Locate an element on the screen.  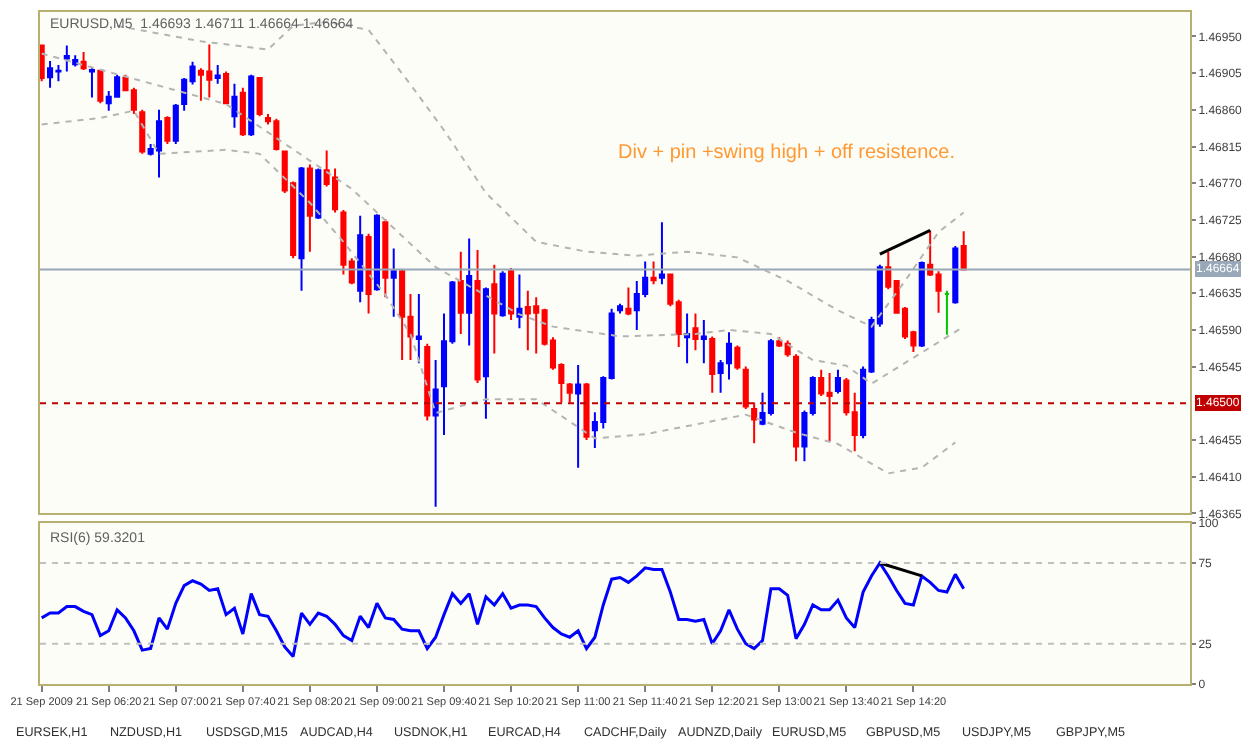
annotation: Div + pin +swing high + off resistence. is located at coordinates (787, 153).